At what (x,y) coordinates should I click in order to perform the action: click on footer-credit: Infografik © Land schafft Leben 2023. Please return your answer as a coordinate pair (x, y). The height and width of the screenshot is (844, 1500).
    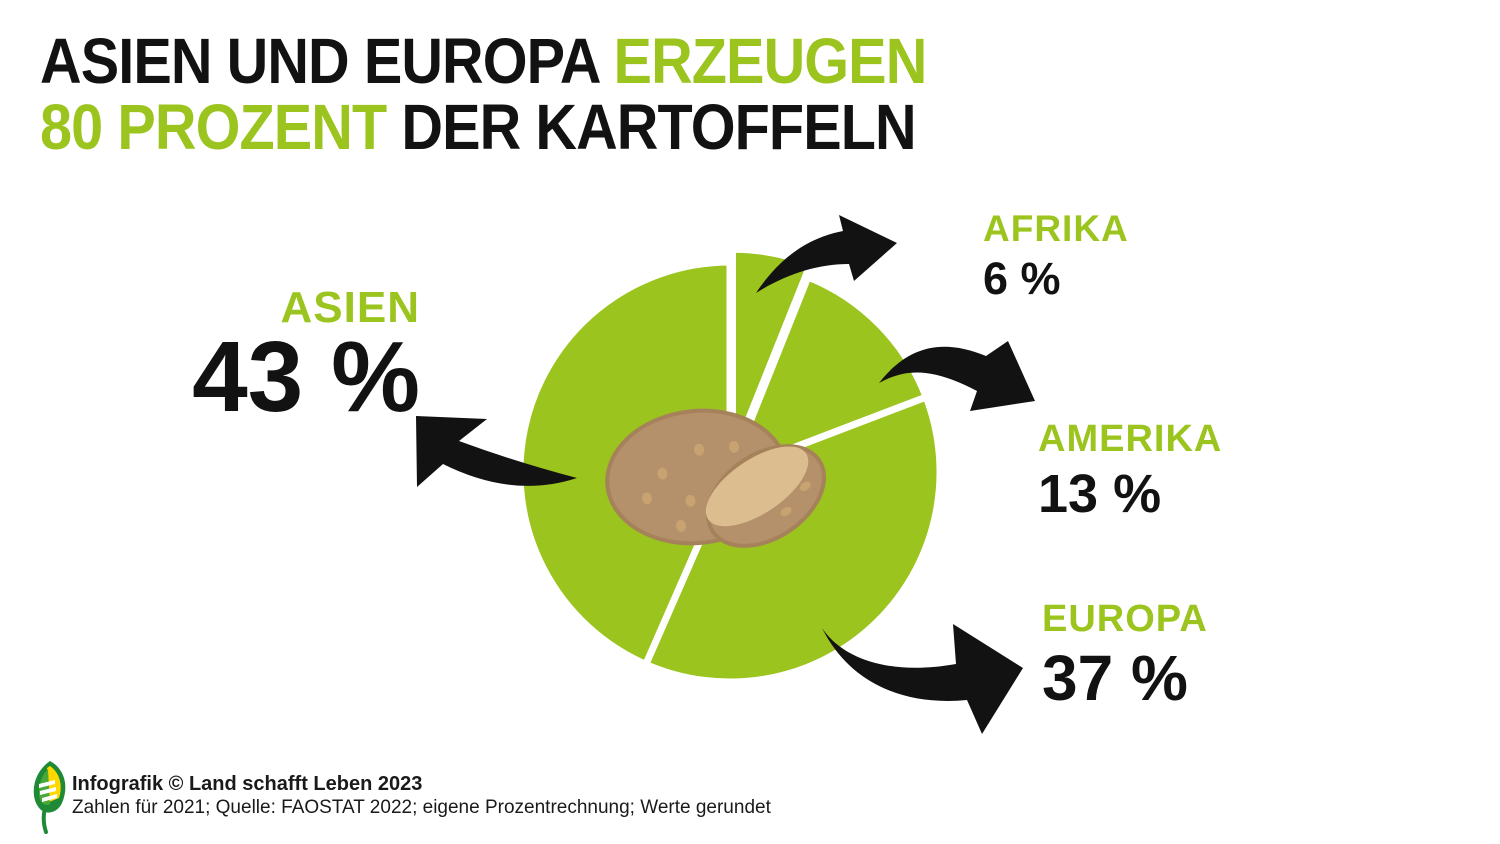
    Looking at the image, I should click on (247, 784).